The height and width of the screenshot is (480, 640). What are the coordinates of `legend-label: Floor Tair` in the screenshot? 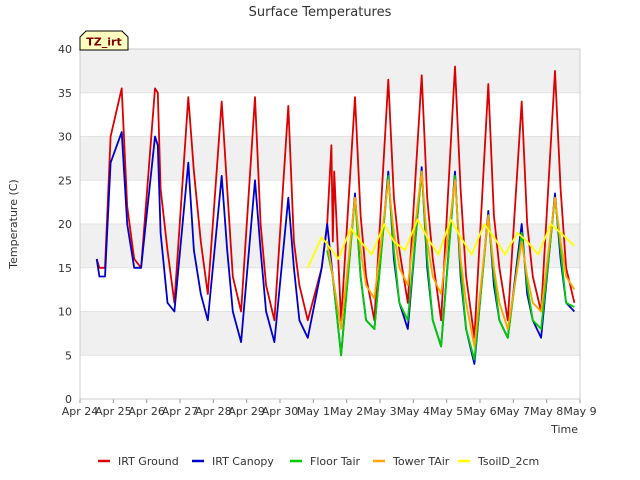 It's located at (335, 461).